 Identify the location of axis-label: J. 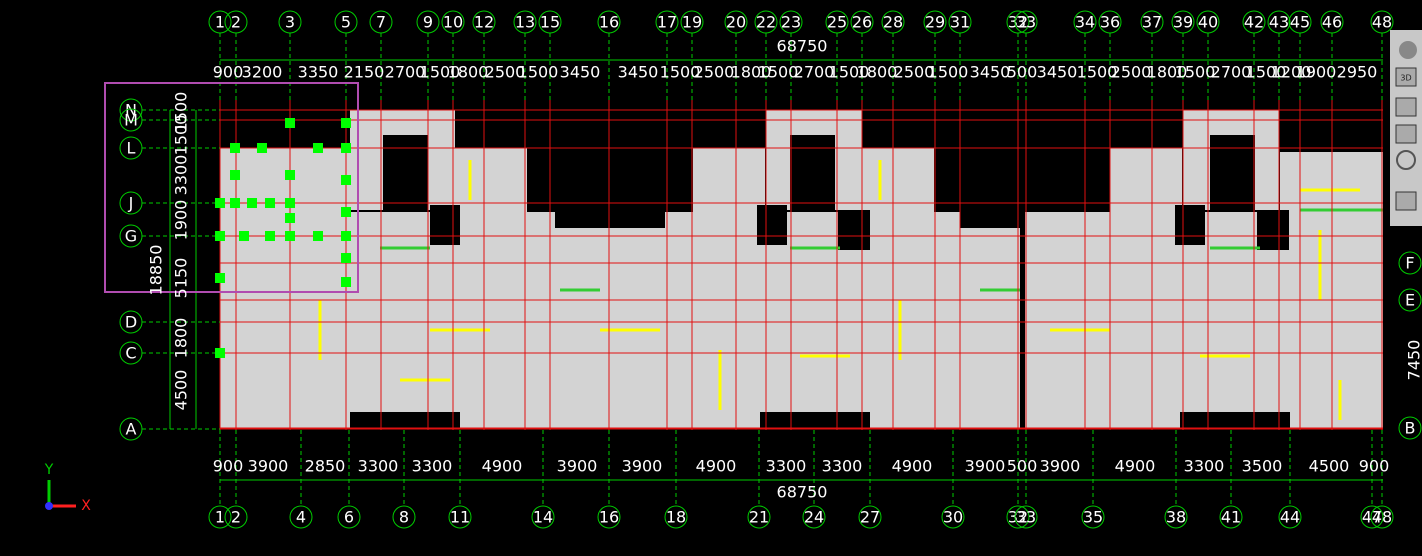
(131, 203).